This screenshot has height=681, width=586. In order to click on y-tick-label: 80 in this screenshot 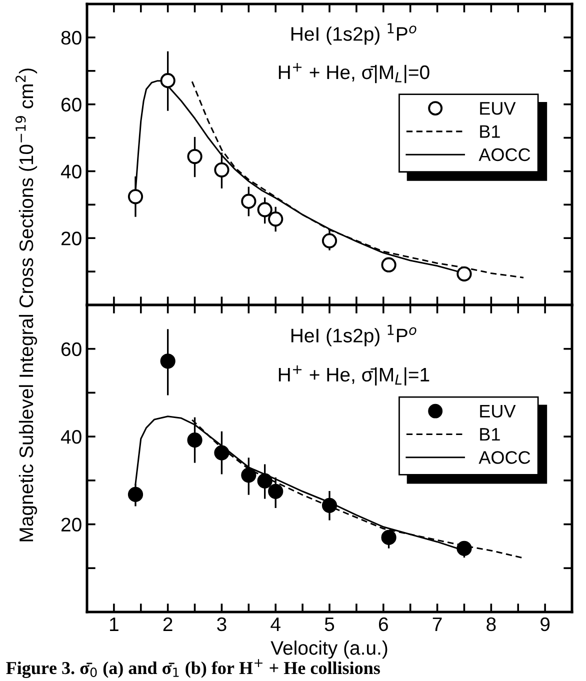, I will do `click(71, 37)`.